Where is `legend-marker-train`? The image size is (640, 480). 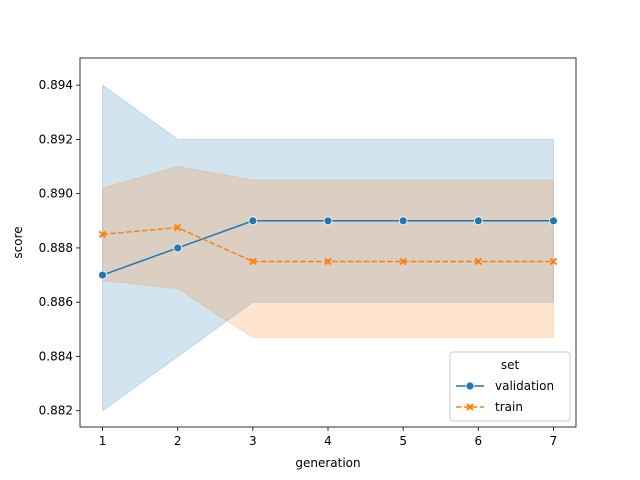
legend-marker-train is located at coordinates (470, 407).